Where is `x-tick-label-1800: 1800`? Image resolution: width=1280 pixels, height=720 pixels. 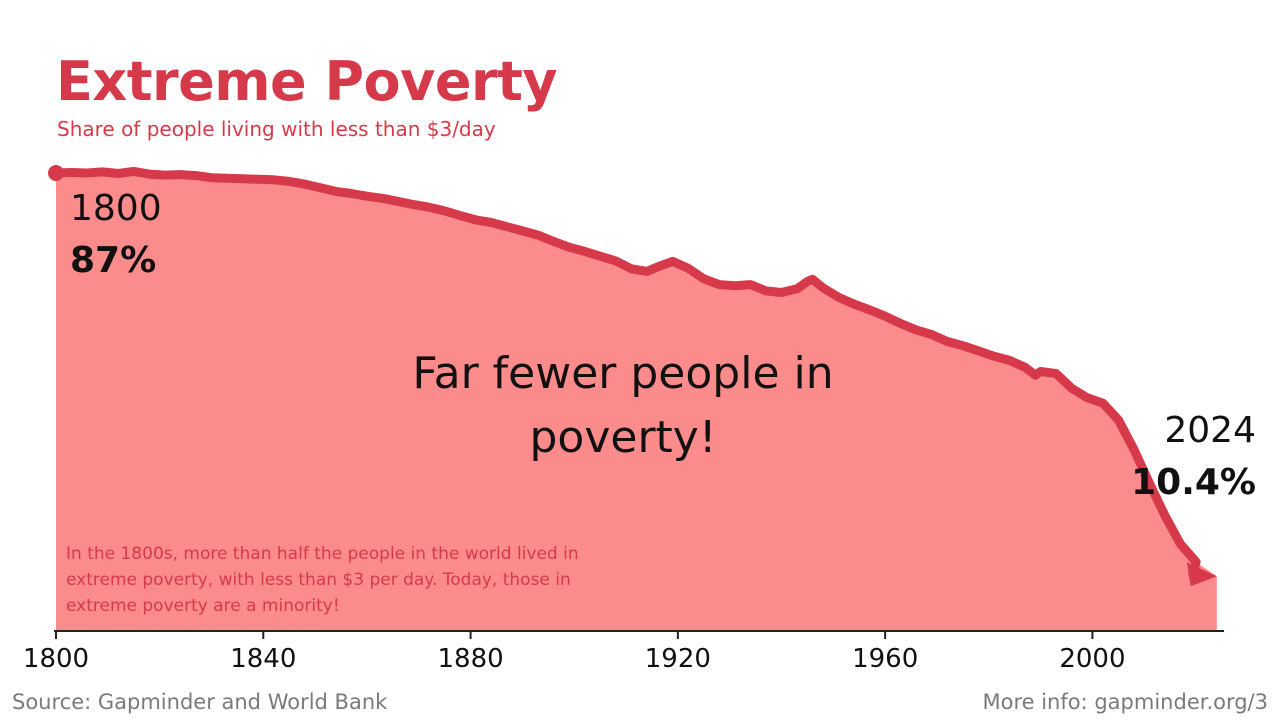 x-tick-label-1800: 1800 is located at coordinates (56, 659).